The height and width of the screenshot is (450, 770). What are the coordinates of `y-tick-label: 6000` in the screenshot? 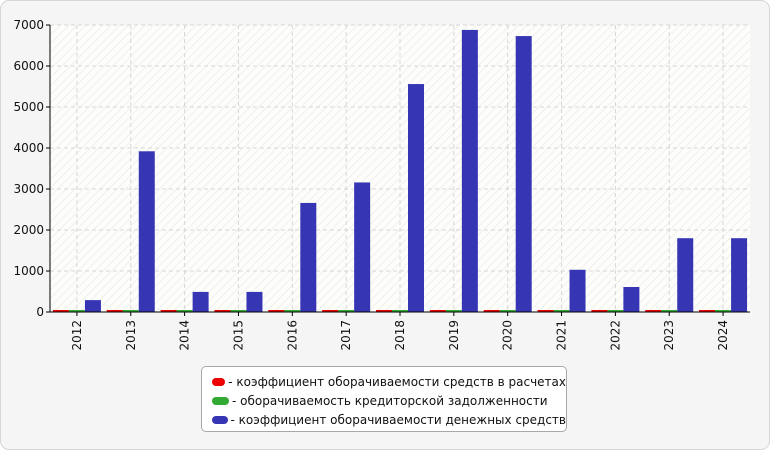 It's located at (28, 66).